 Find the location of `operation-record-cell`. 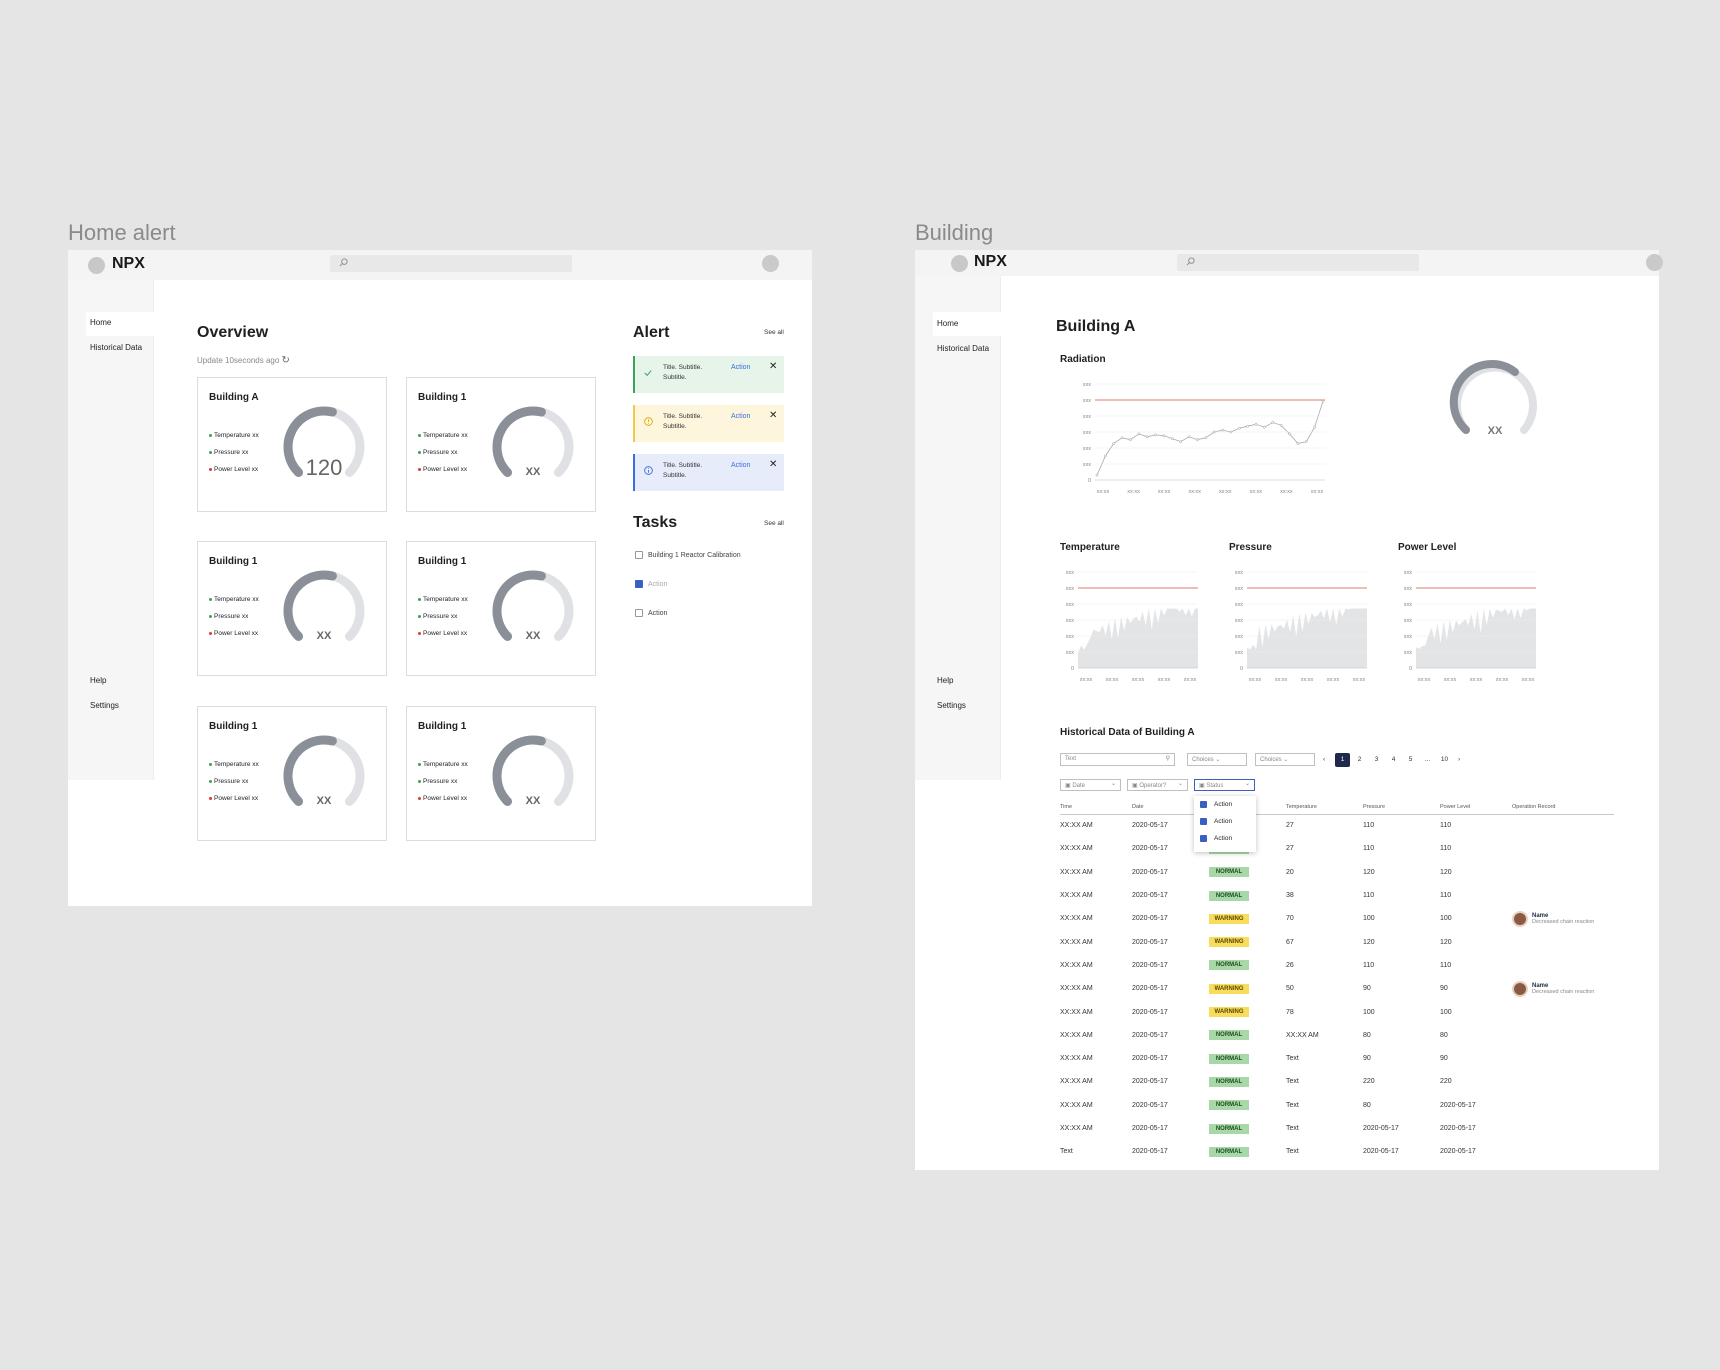

operation-record-cell is located at coordinates (1563, 895).